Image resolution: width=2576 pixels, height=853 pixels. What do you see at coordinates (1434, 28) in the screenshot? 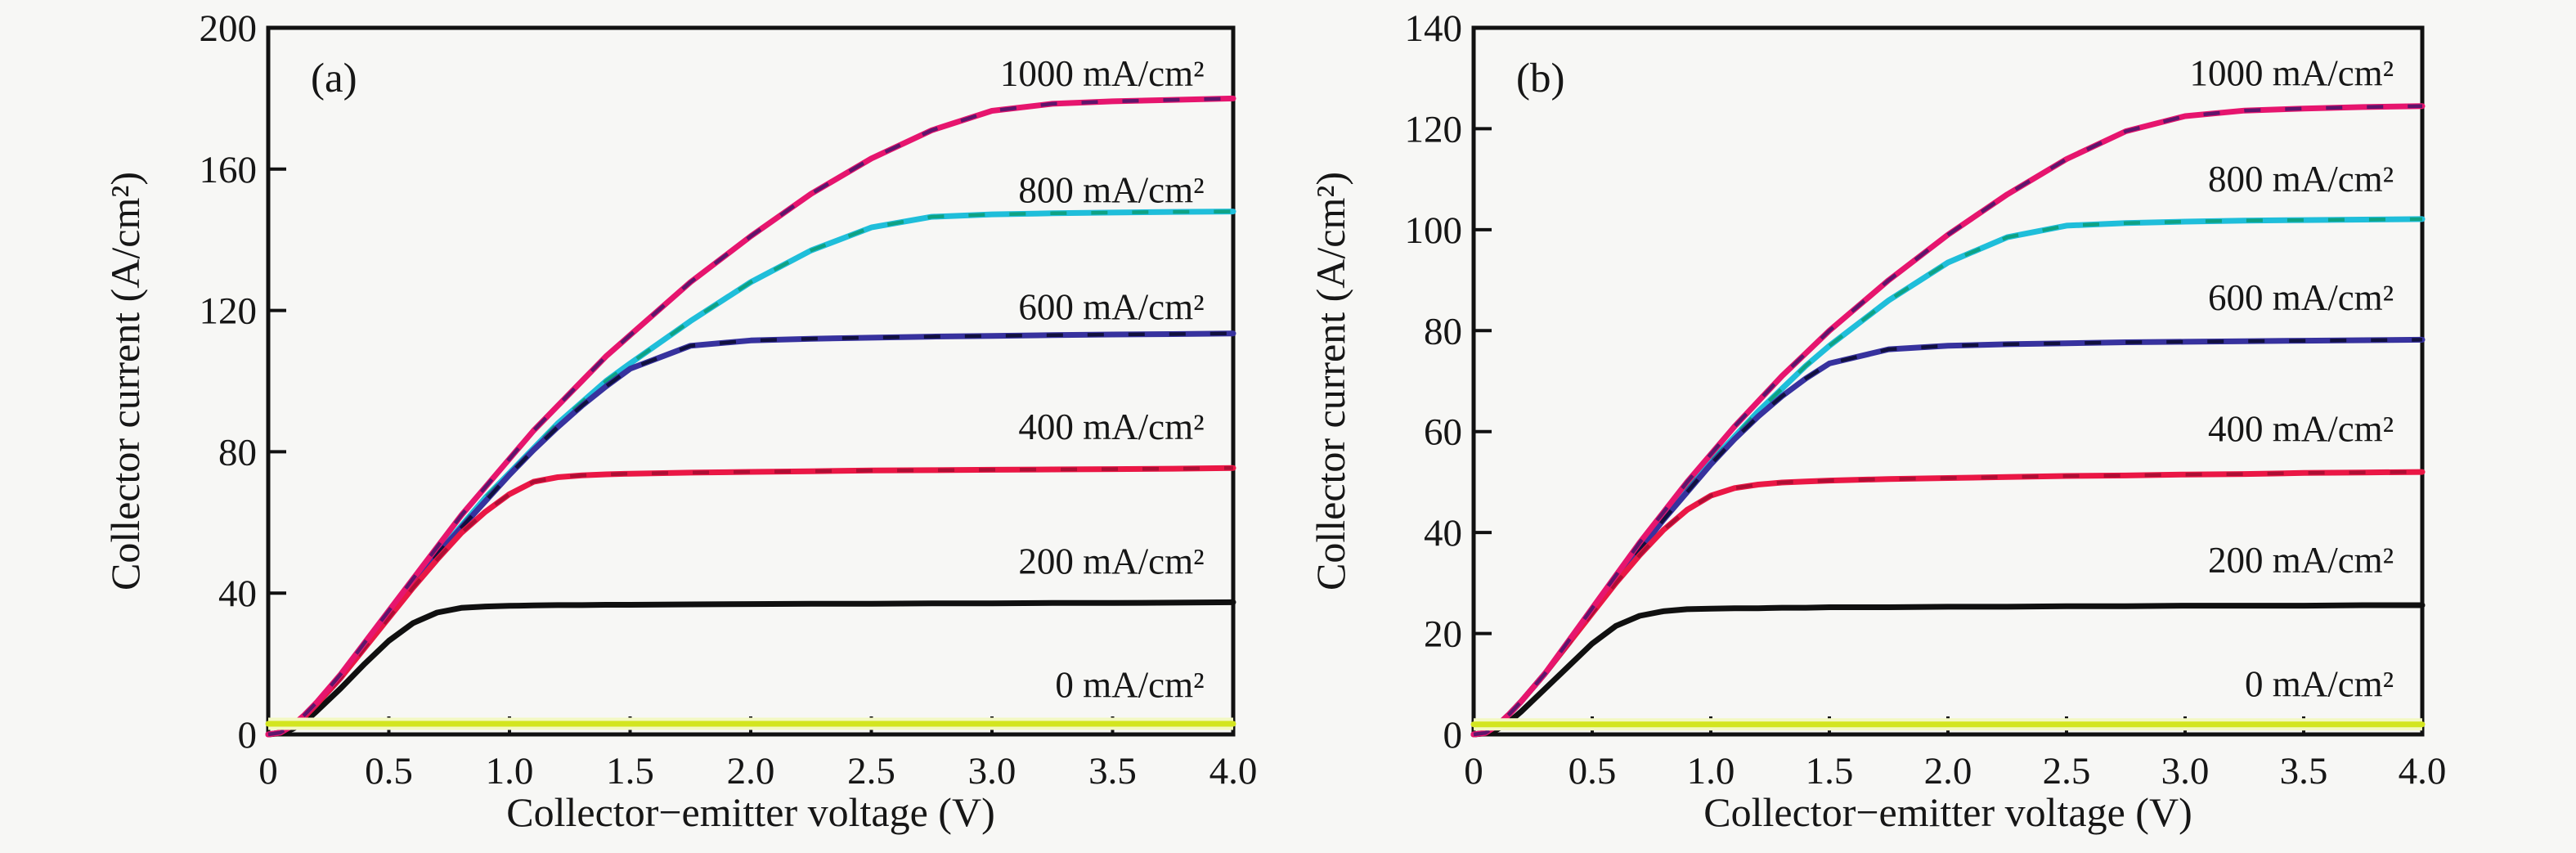
I see `y-tick-label: 140` at bounding box center [1434, 28].